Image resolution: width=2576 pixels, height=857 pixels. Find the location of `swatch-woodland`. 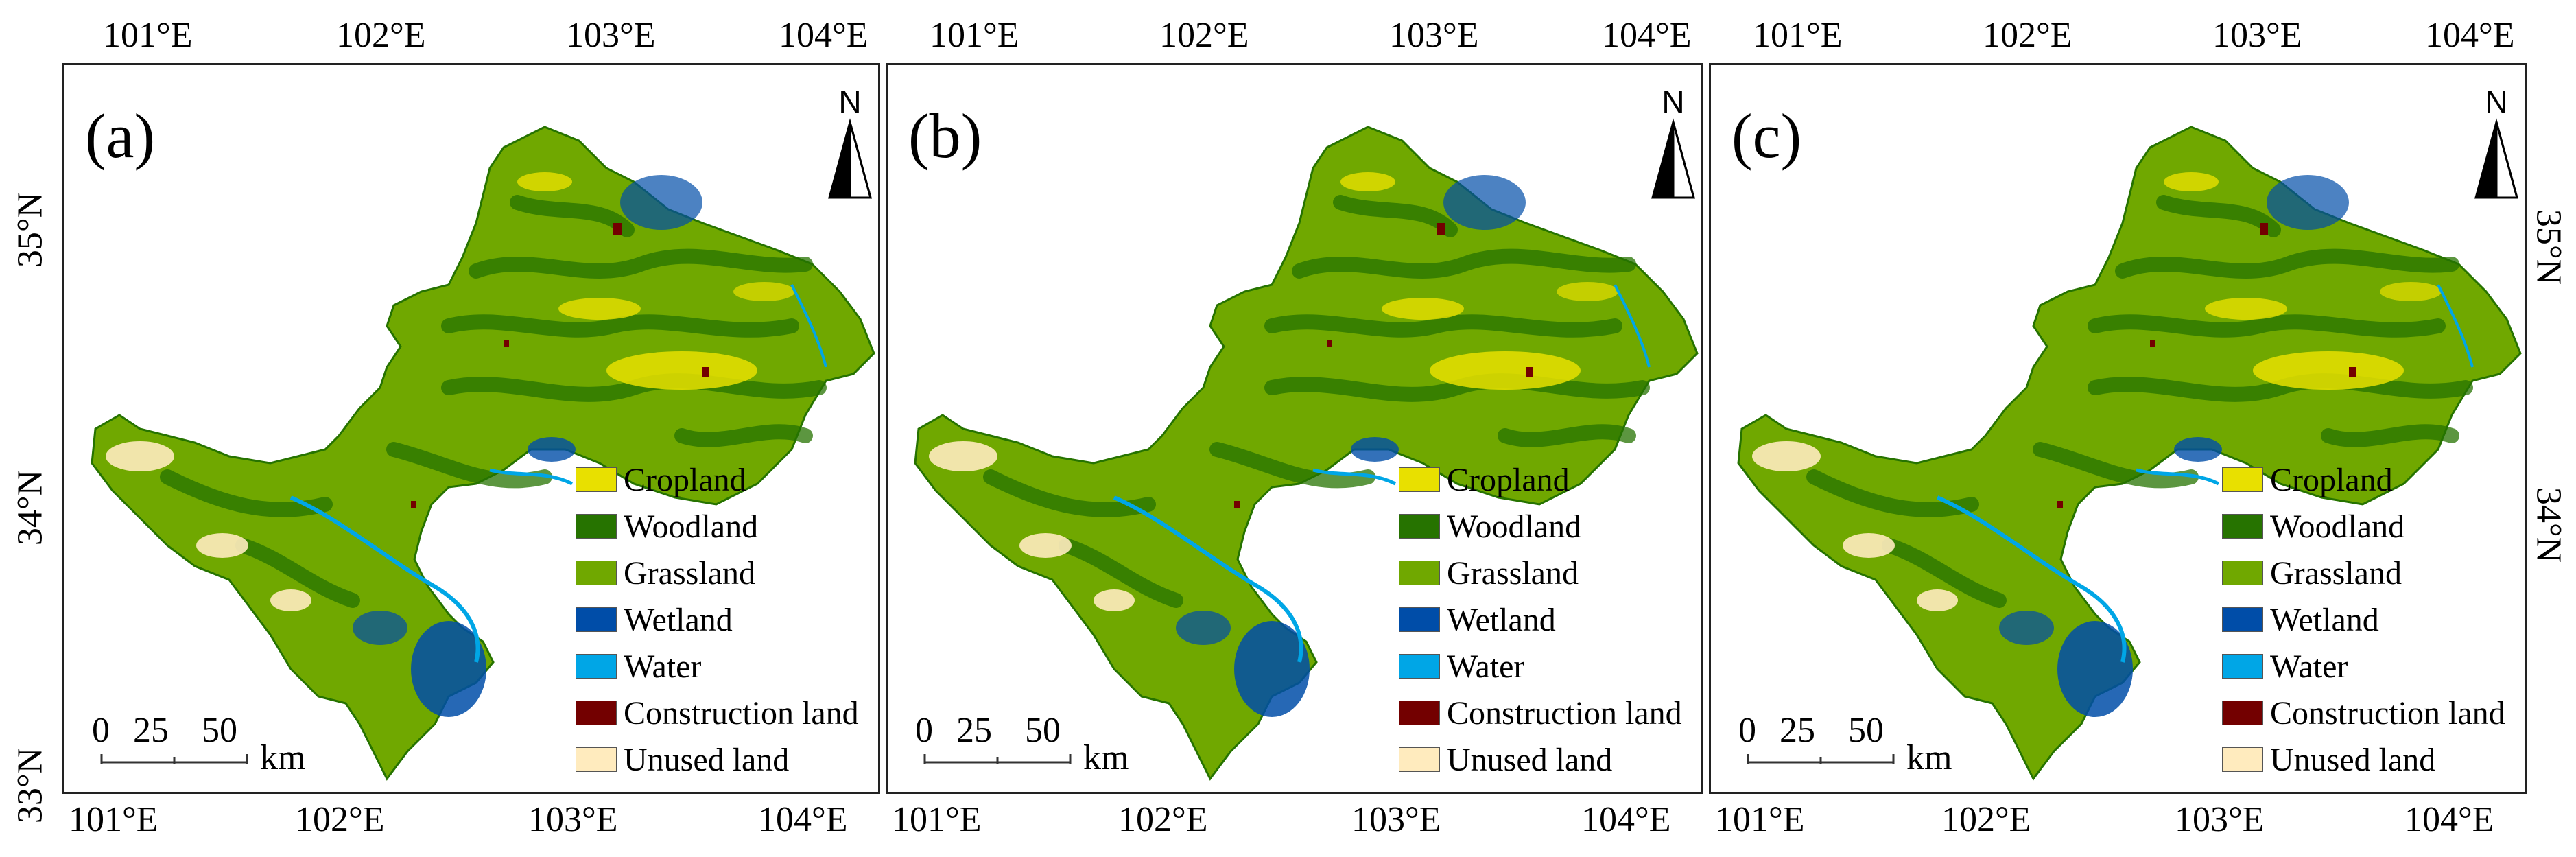

swatch-woodland is located at coordinates (2242, 526).